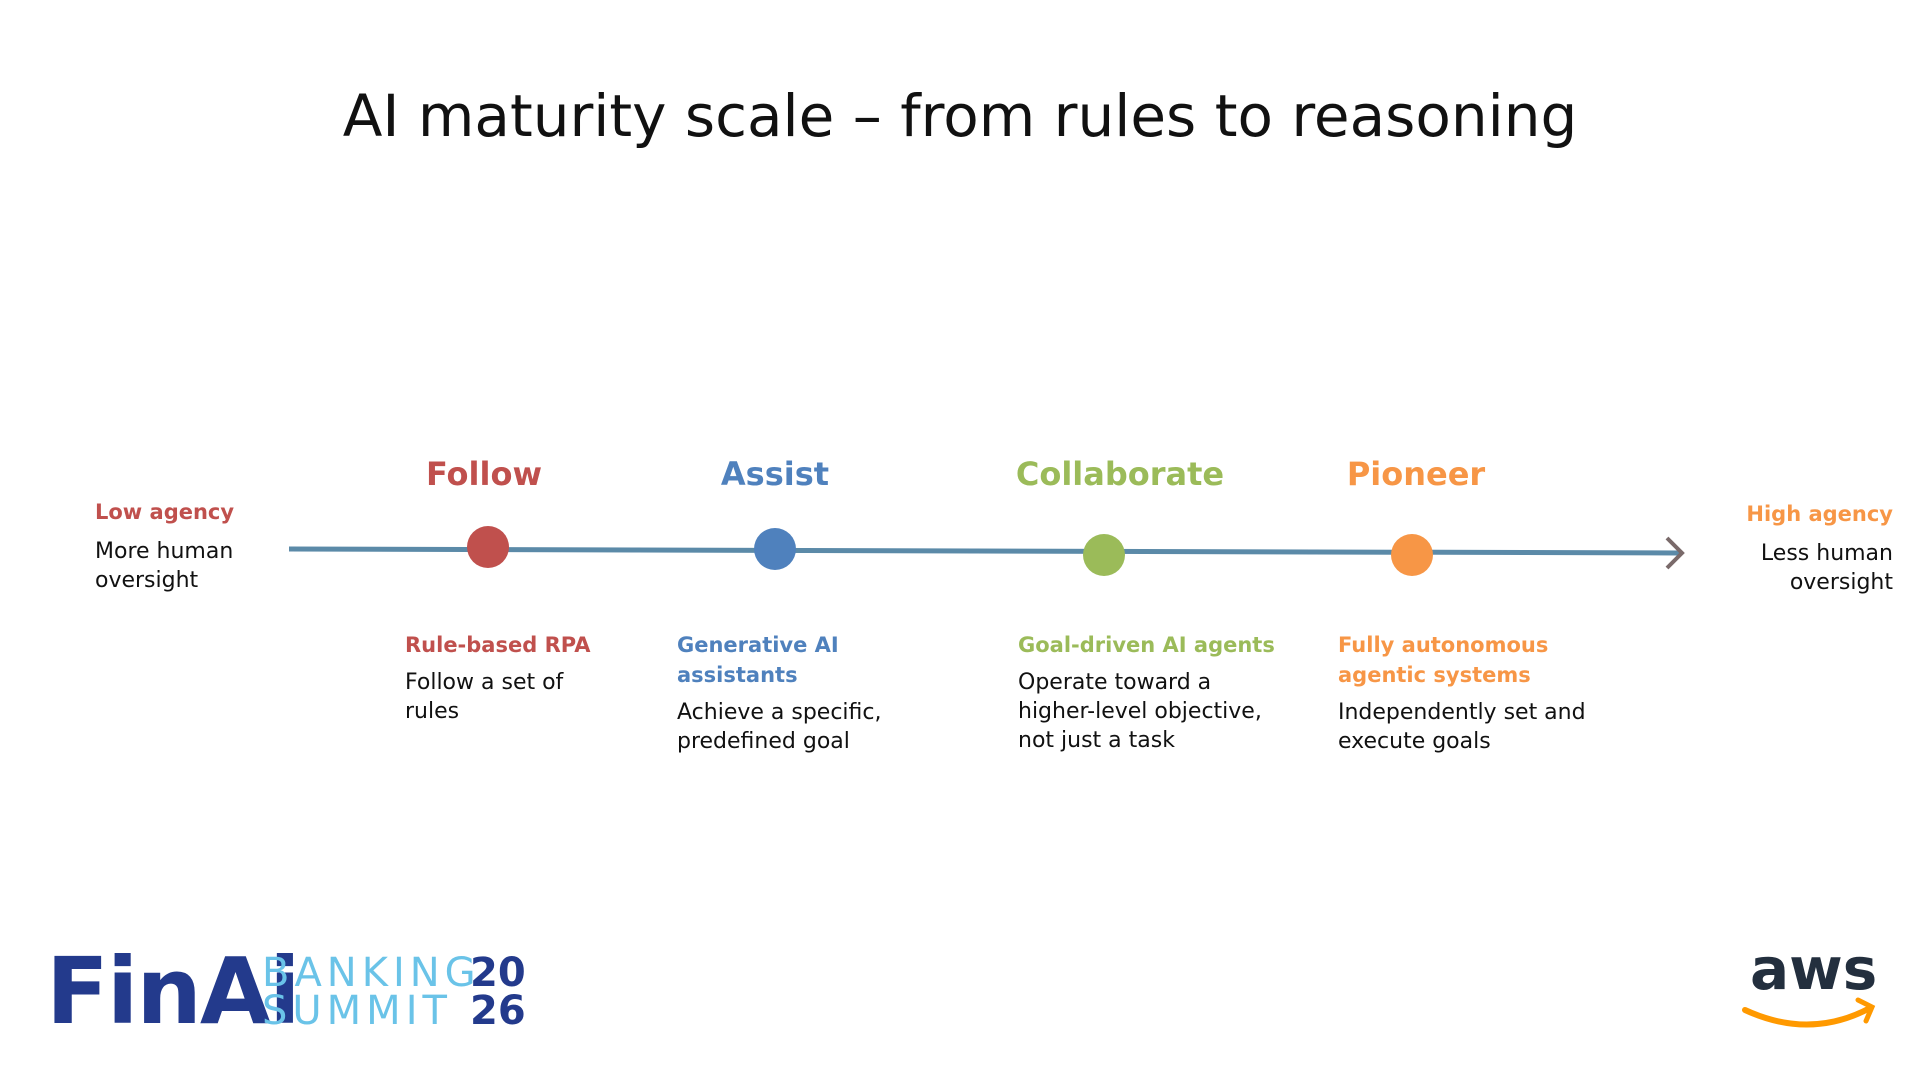 The image size is (1920, 1080). Describe the element at coordinates (779, 712) in the screenshot. I see `stage-description: Achieve a specific,` at that location.